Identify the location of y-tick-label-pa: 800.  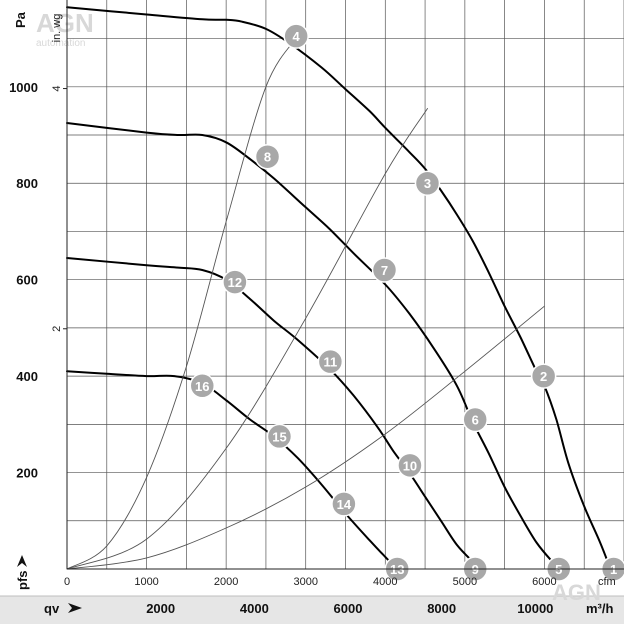
(27, 183).